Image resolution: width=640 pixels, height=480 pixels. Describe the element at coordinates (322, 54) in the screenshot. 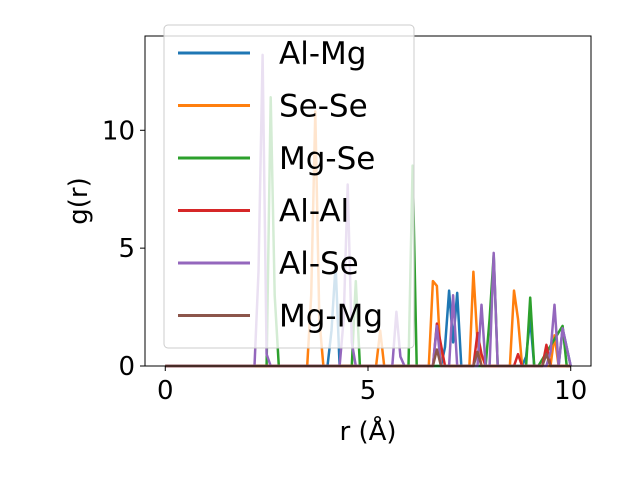

I see `legend-label-al-mg: Al-Mg` at that location.